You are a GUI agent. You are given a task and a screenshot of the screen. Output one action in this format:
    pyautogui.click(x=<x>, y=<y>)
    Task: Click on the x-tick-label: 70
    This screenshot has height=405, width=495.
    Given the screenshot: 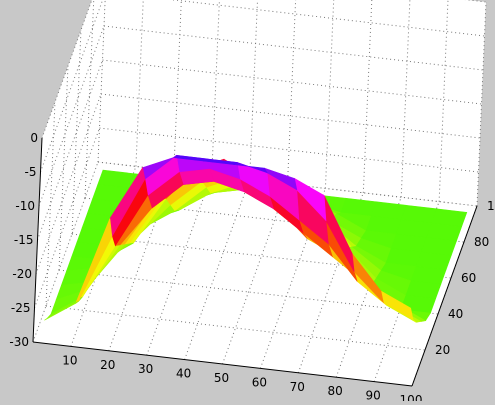 What is the action you would take?
    pyautogui.click(x=297, y=387)
    